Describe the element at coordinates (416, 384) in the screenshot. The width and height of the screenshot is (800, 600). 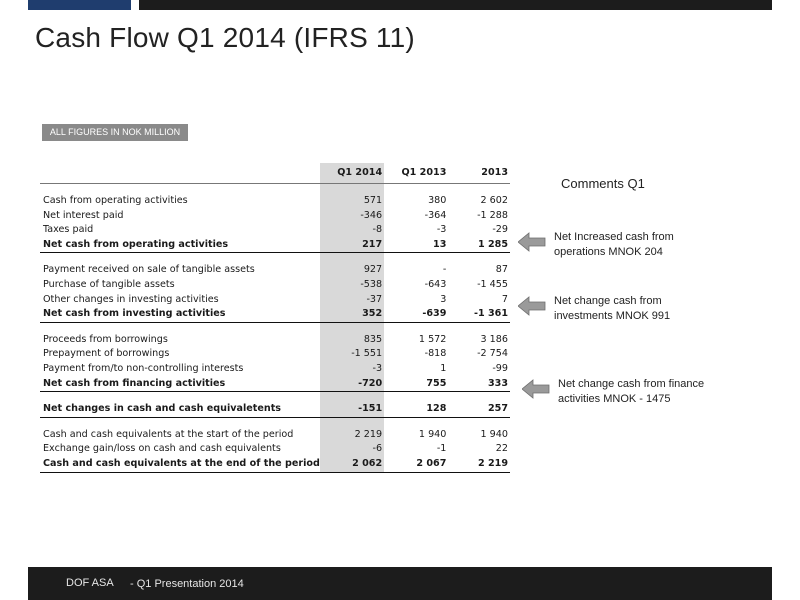
I see `cell-value: 755` at that location.